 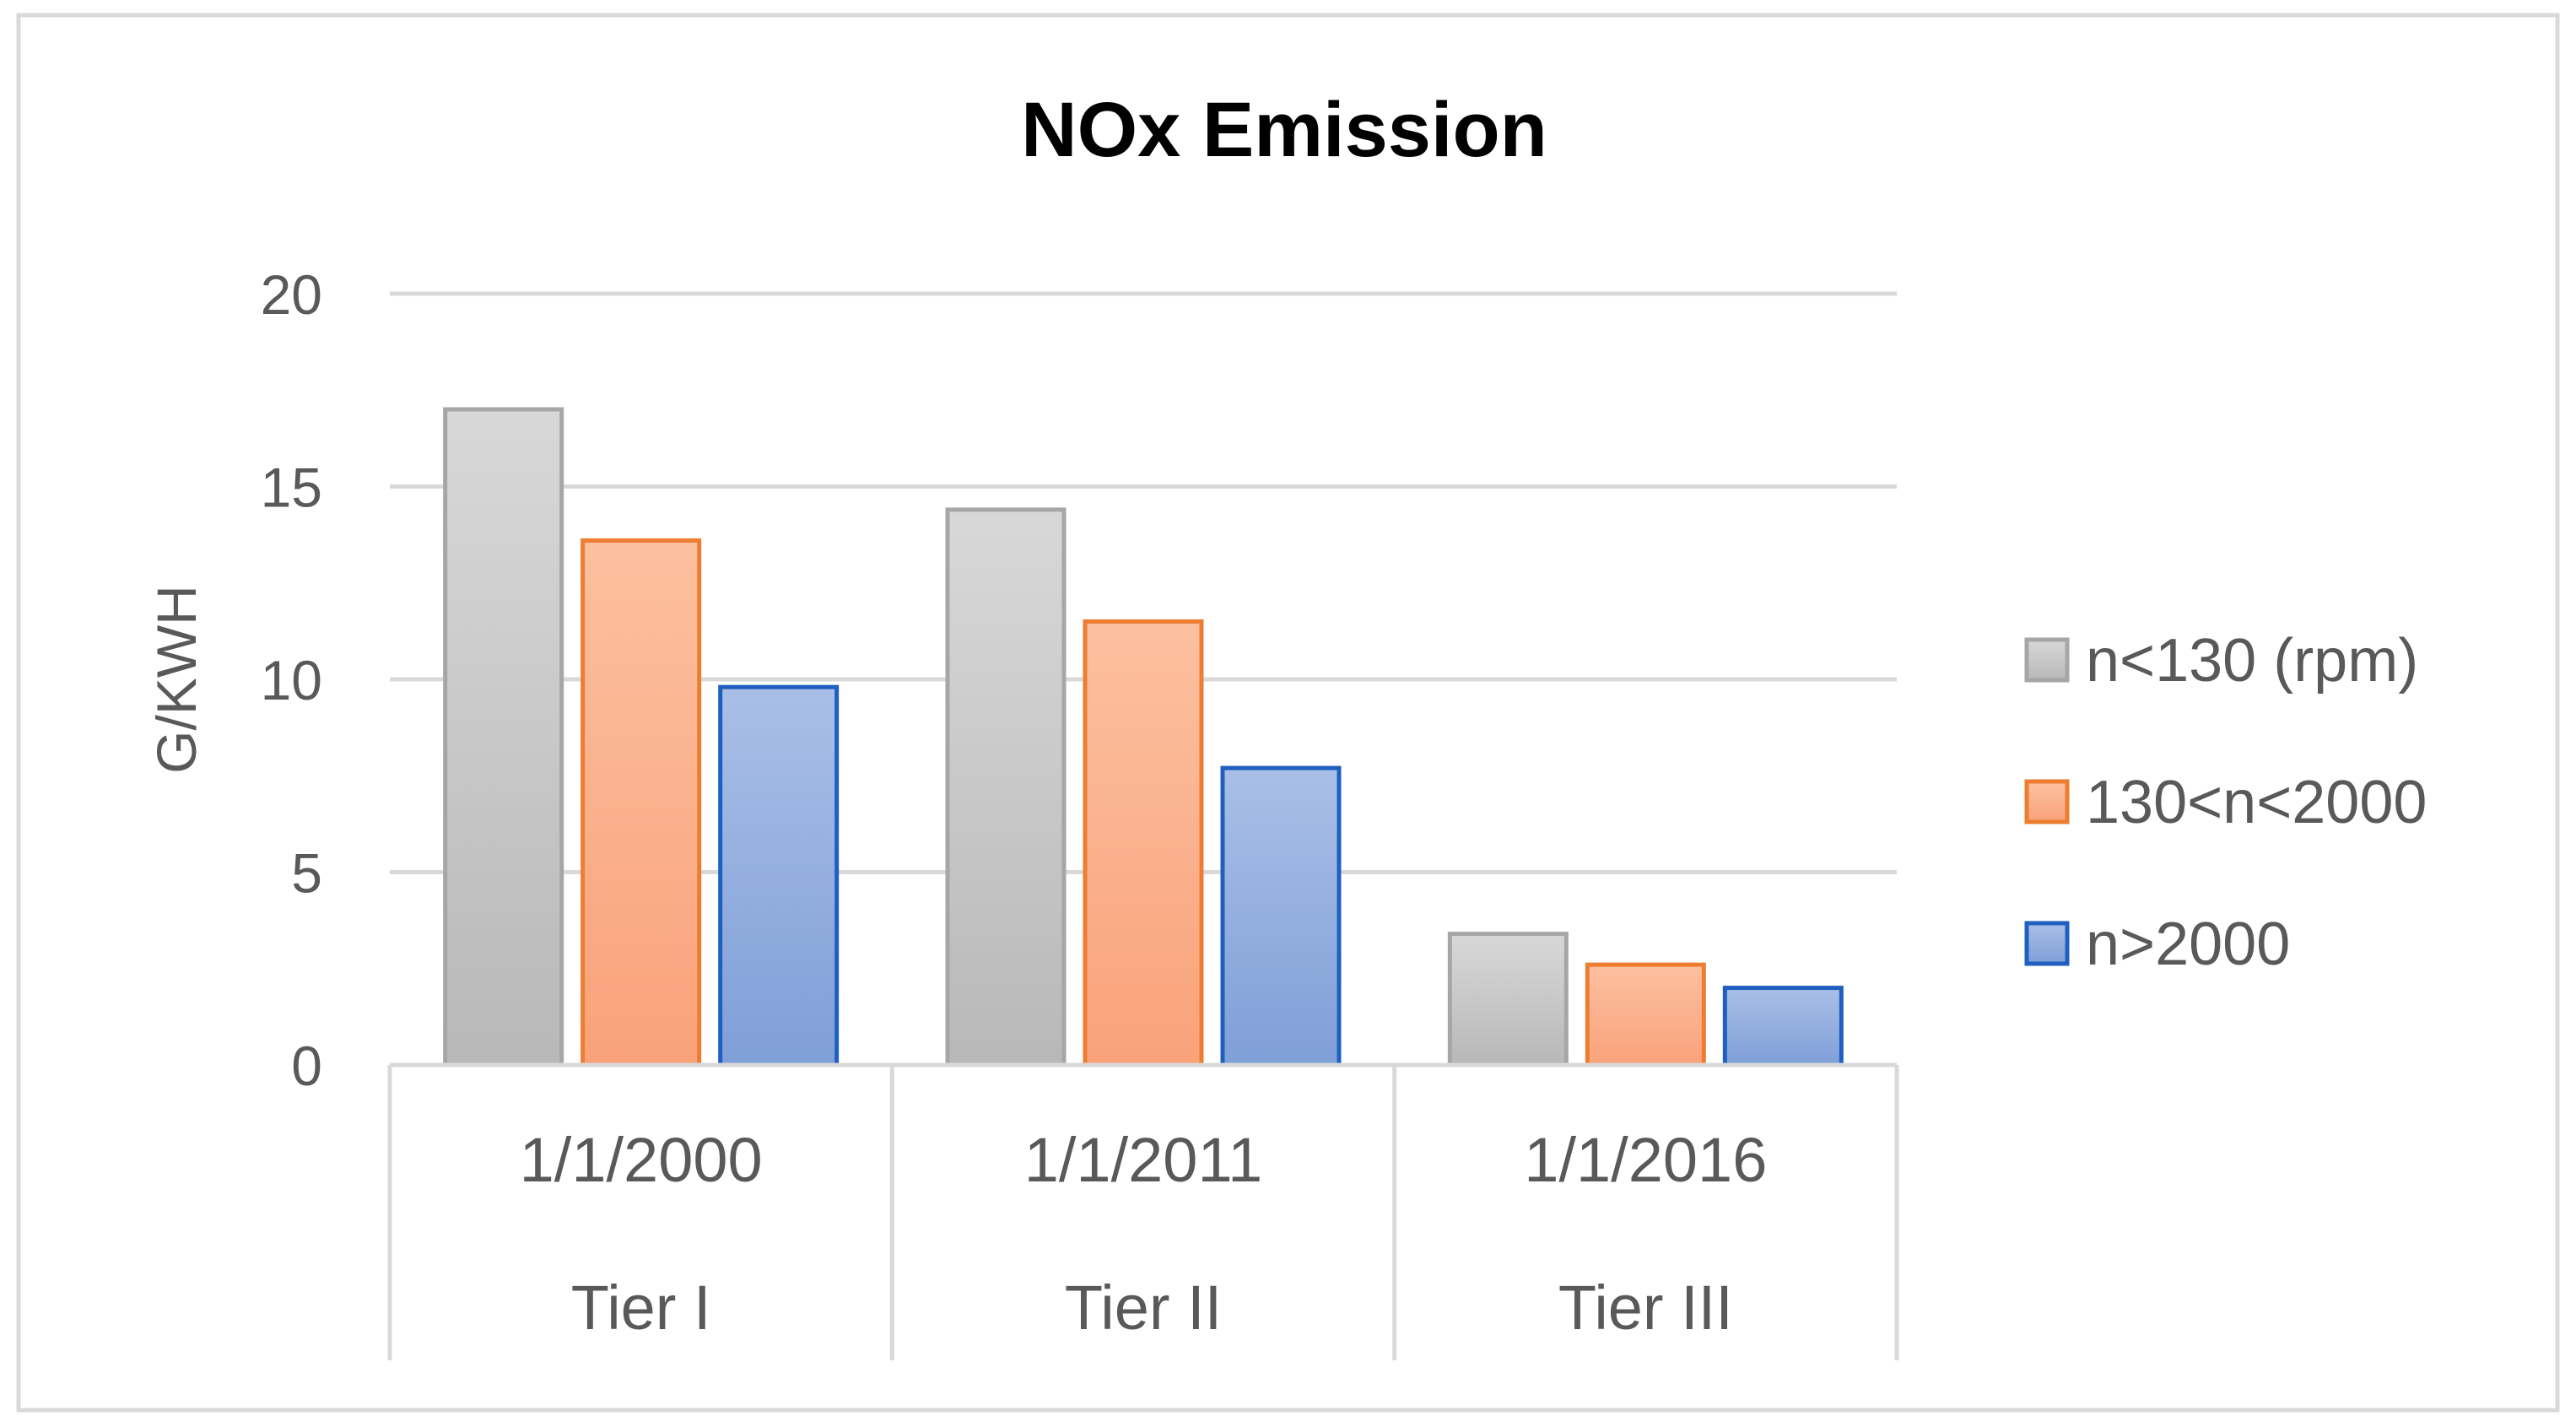 I want to click on y-tick-label: 0, so click(x=306, y=1066).